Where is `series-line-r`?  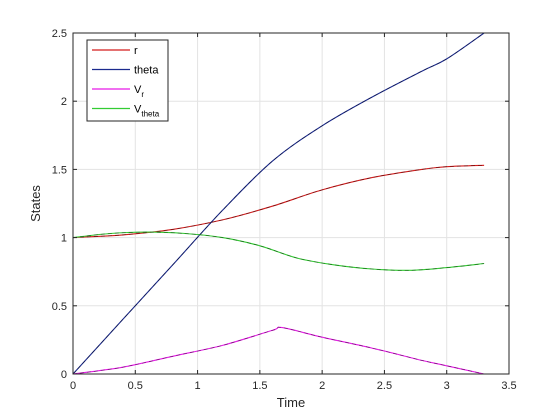
series-line-r is located at coordinates (278, 201).